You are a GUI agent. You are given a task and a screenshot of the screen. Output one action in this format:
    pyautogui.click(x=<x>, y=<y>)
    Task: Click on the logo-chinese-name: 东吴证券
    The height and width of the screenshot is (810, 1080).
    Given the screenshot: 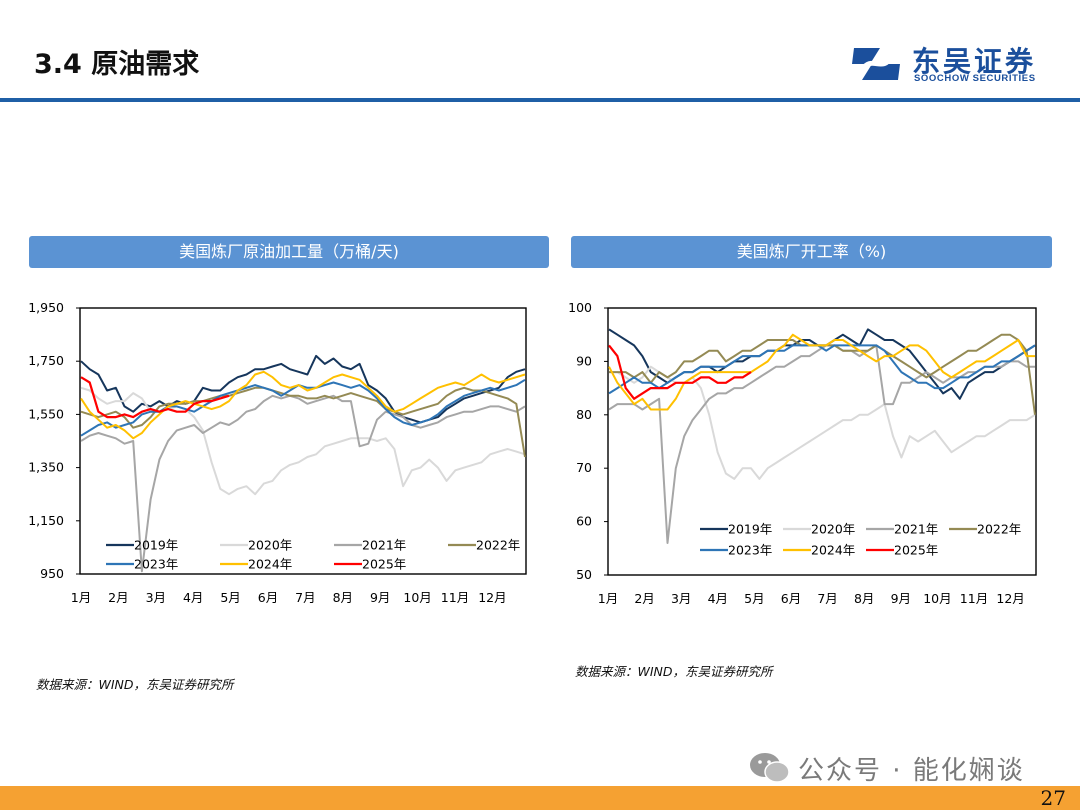 What is the action you would take?
    pyautogui.click(x=974, y=61)
    